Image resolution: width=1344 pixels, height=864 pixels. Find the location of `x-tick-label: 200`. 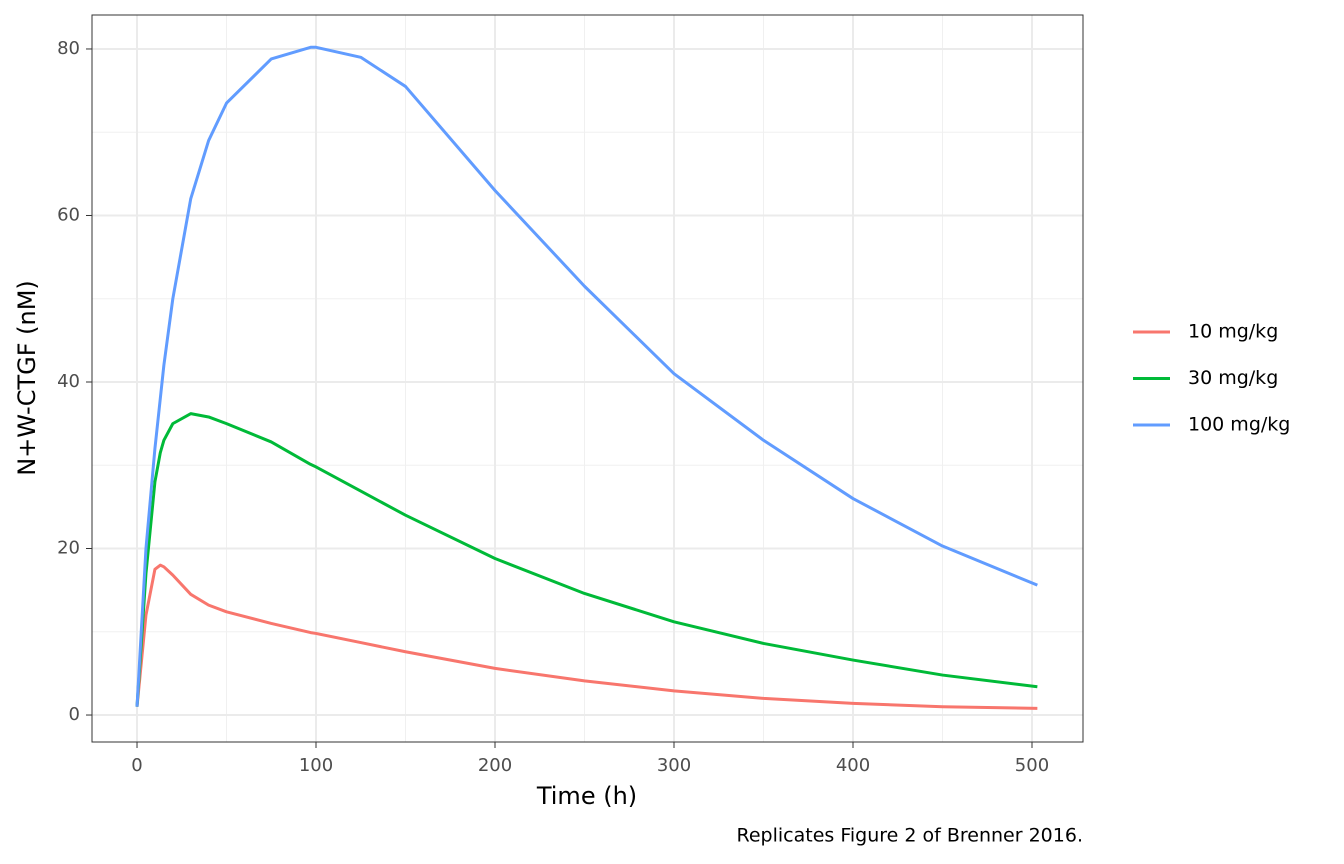

x-tick-label: 200 is located at coordinates (495, 765).